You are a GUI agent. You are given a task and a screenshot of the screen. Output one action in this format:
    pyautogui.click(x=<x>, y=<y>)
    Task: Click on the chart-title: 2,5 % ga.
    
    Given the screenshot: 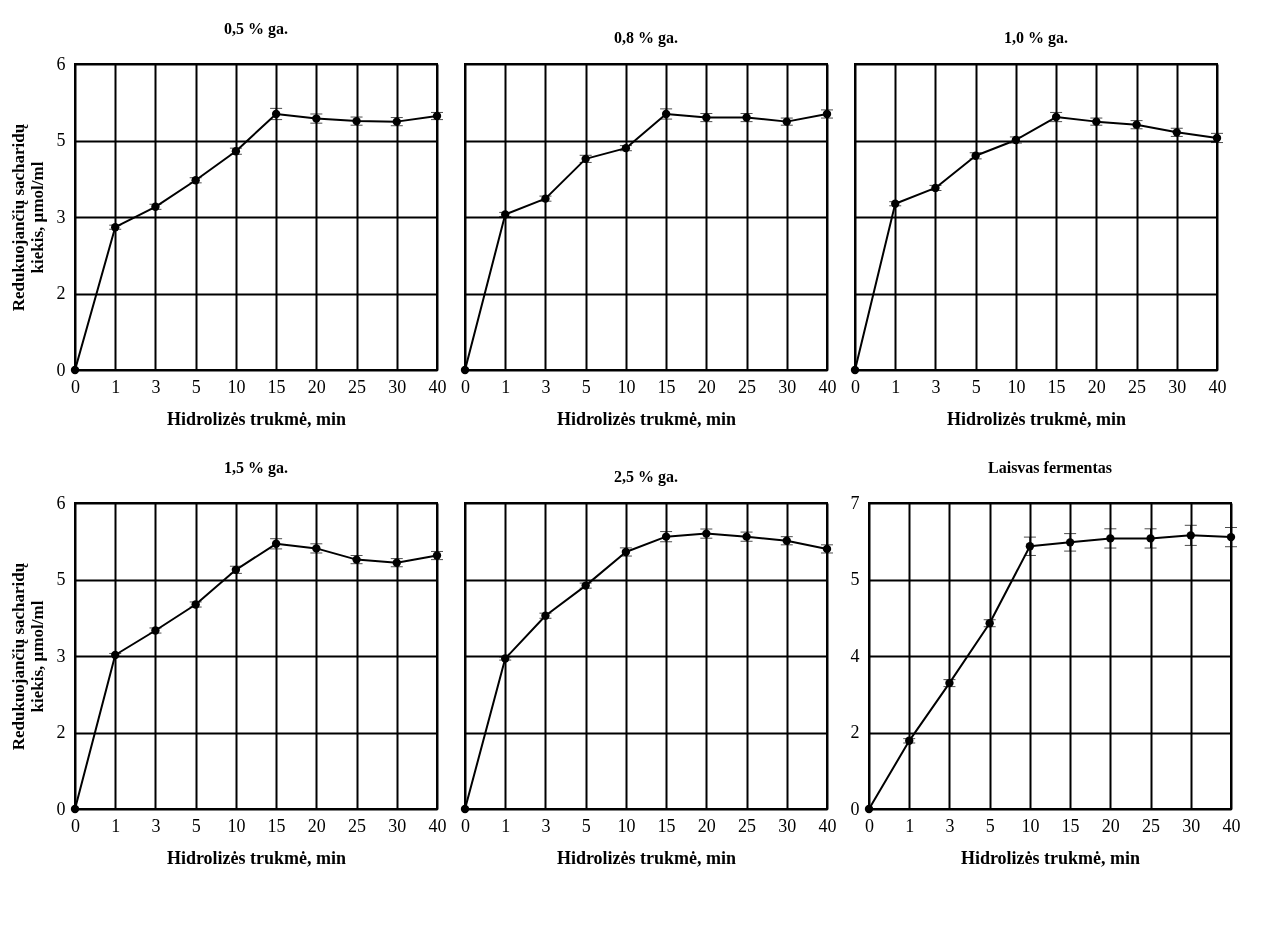 What is the action you would take?
    pyautogui.click(x=646, y=477)
    